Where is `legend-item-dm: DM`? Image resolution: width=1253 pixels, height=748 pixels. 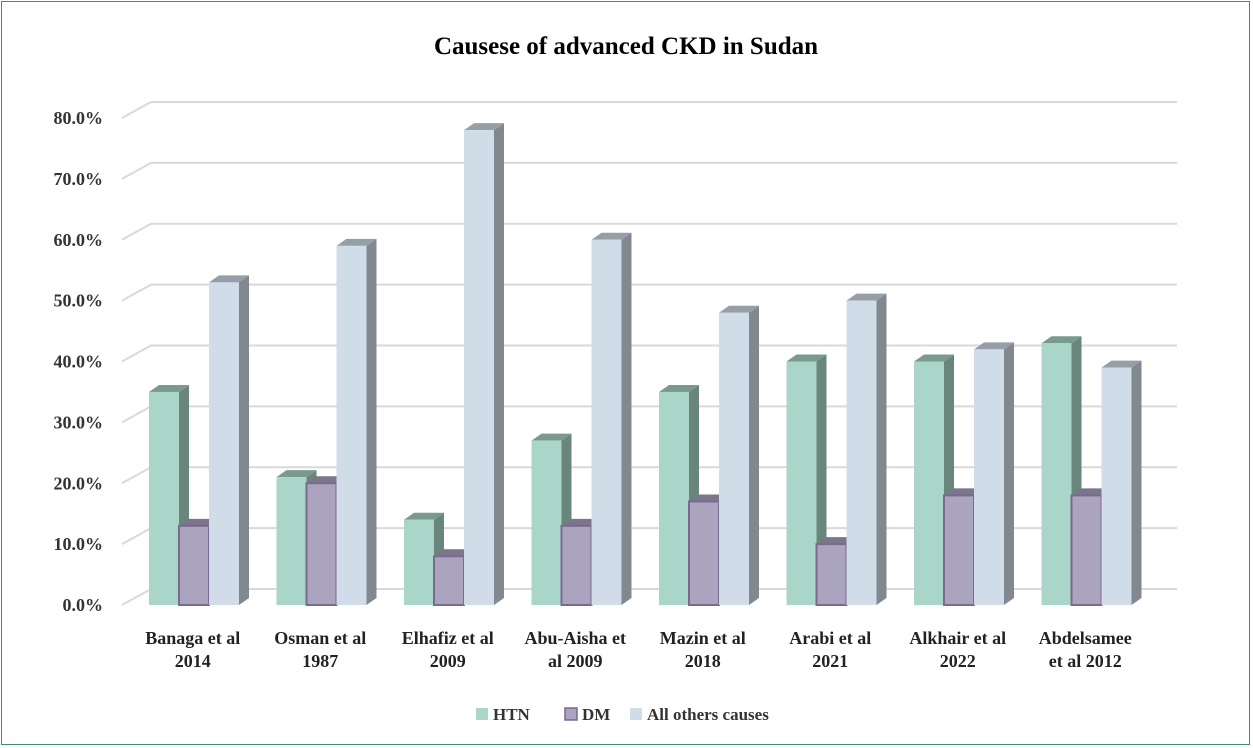
legend-item-dm: DM is located at coordinates (587, 714).